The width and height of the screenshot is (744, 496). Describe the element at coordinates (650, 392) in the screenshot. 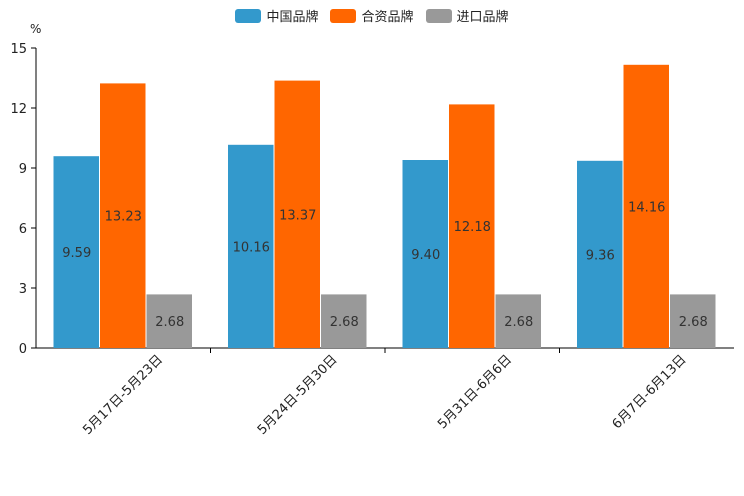

I see `x-tick-label: 6月7日-6月13日` at that location.